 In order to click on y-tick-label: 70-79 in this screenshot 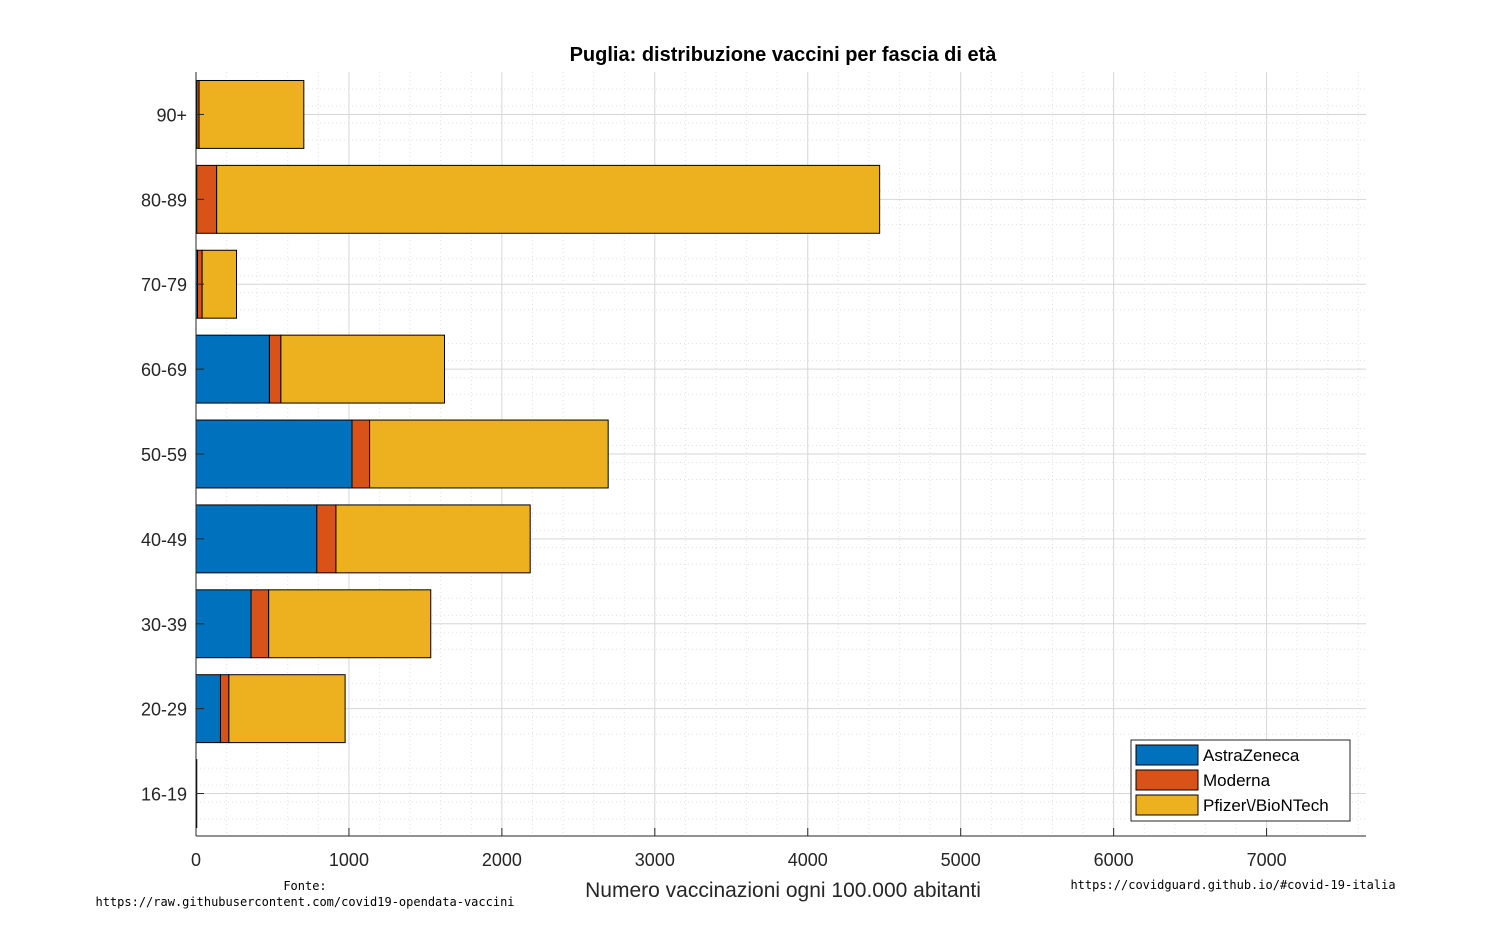, I will do `click(164, 285)`.